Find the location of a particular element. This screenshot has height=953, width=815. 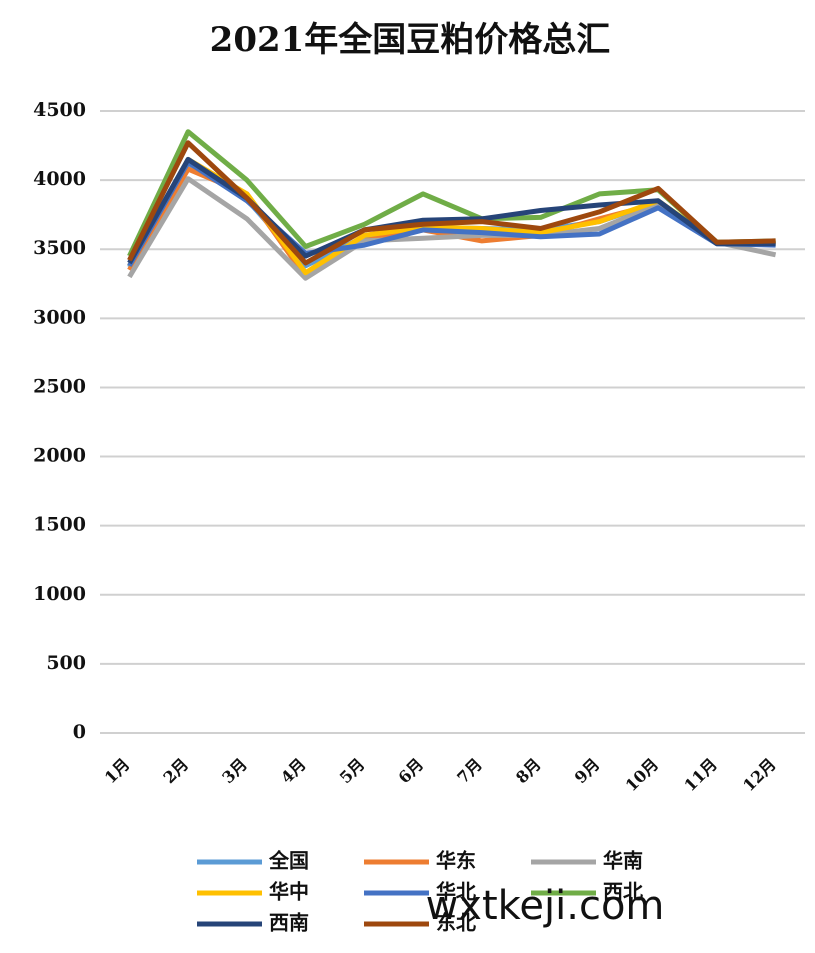

watermark: wxtkeji.com is located at coordinates (545, 906).